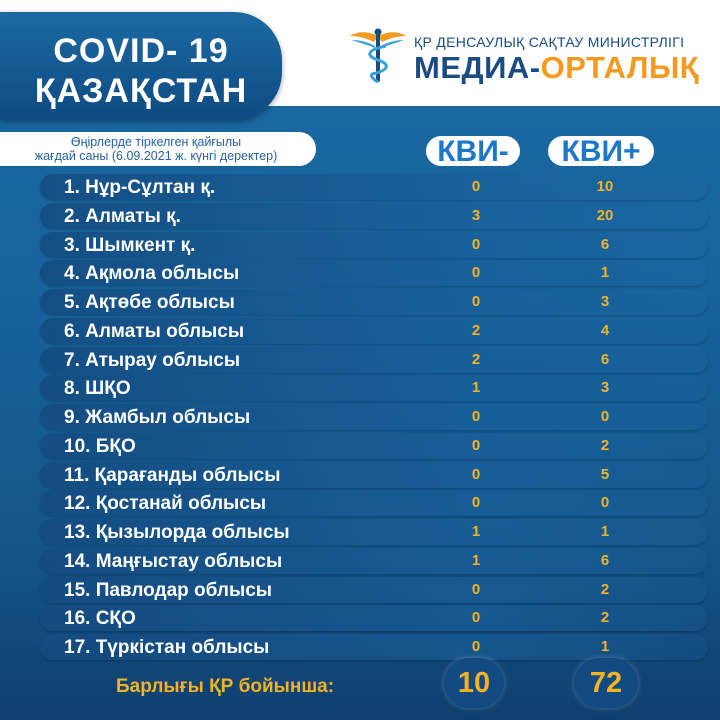 The width and height of the screenshot is (720, 720). What do you see at coordinates (374, 589) in the screenshot?
I see `table-row: 15. Павлодар облысы 0 2` at bounding box center [374, 589].